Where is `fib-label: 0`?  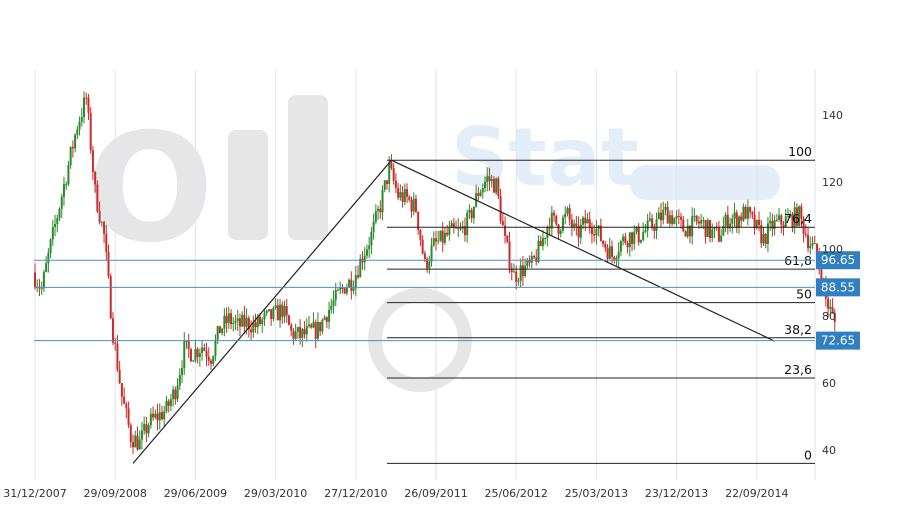
fib-label: 0 is located at coordinates (808, 454).